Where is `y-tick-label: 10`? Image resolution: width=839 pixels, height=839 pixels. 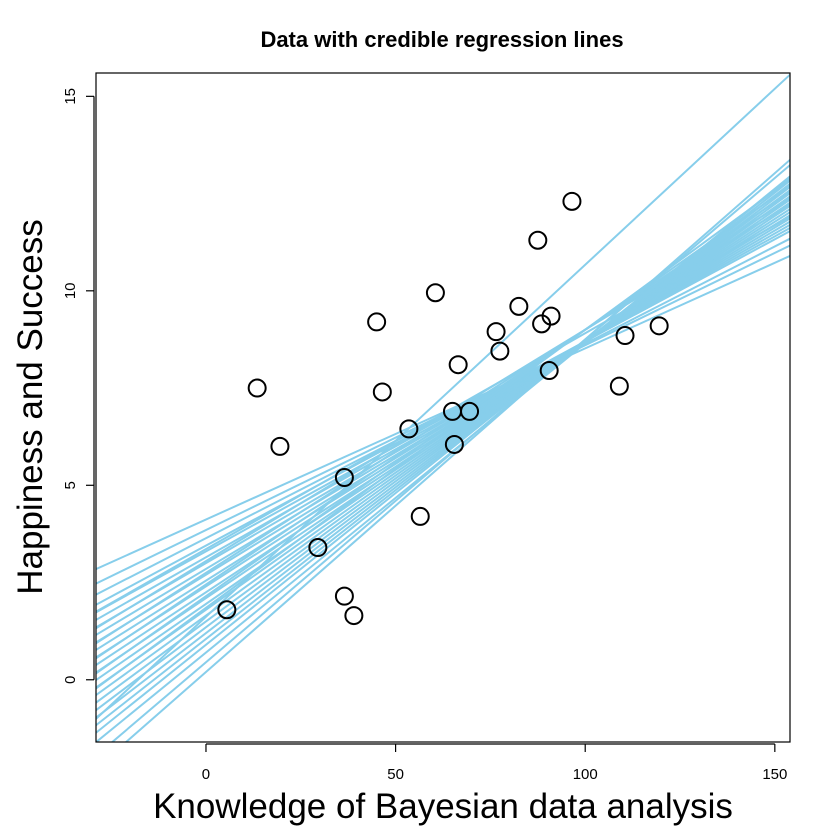
y-tick-label: 10 is located at coordinates (70, 290).